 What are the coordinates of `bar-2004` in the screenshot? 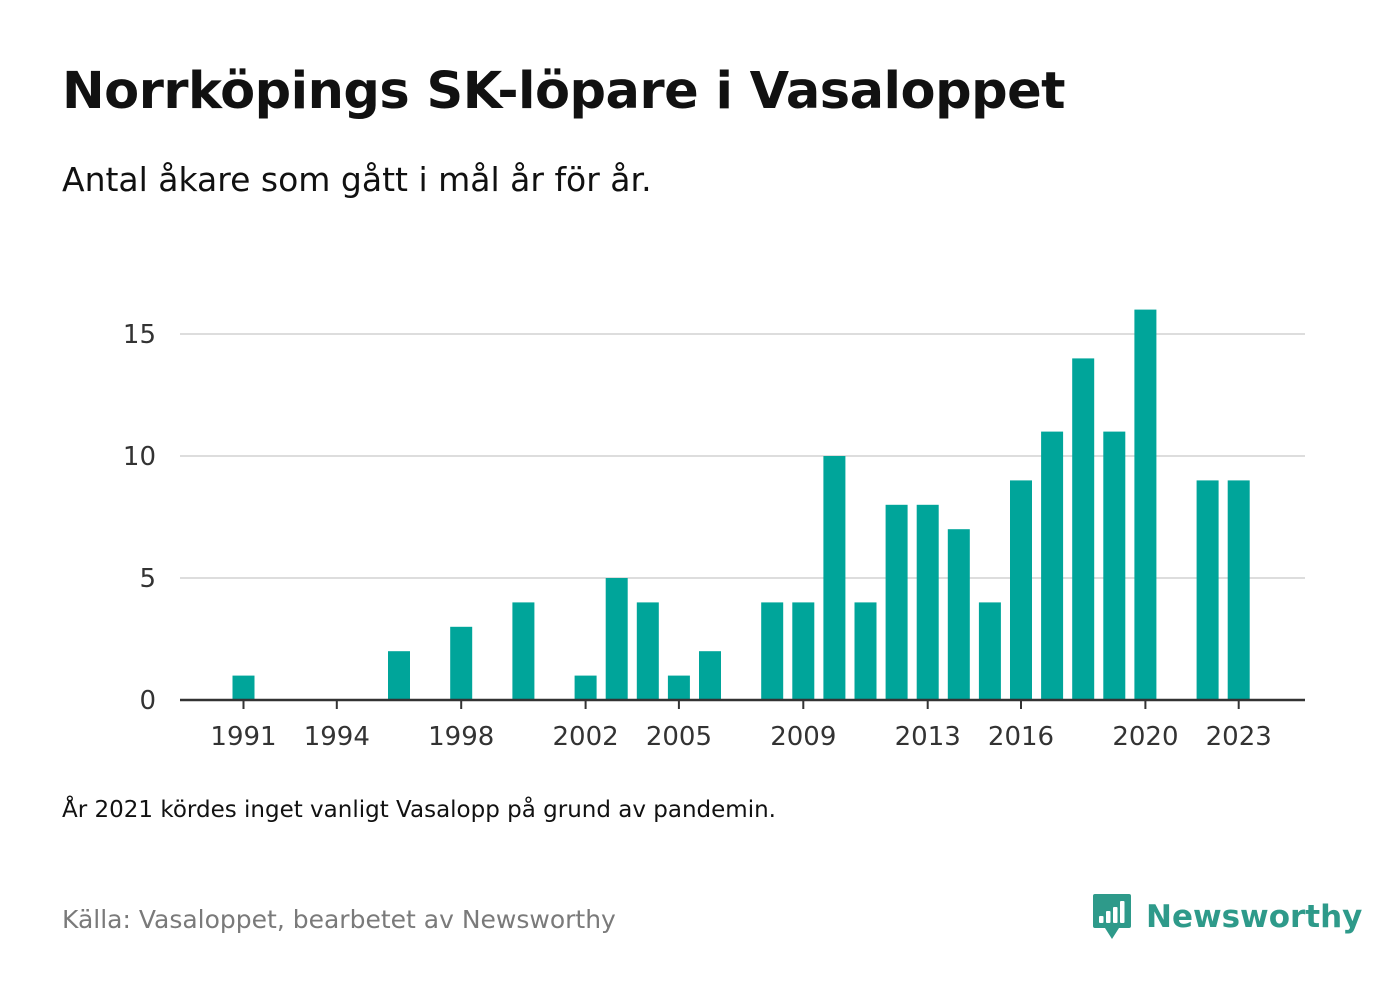 It's located at (647, 651).